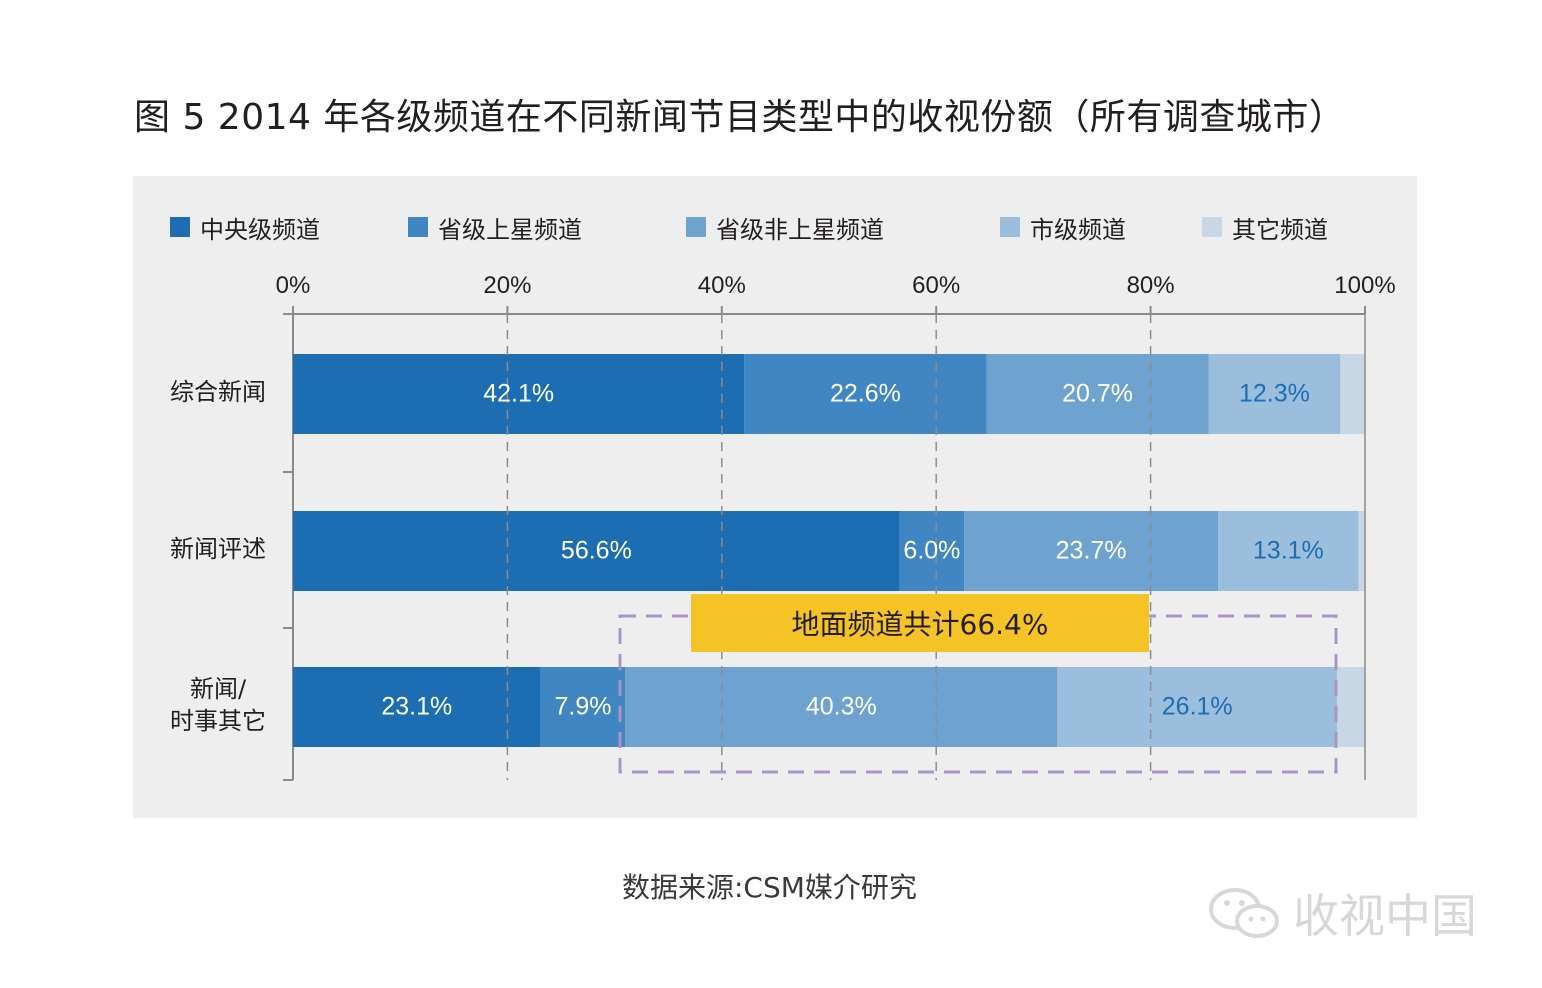 The height and width of the screenshot is (988, 1542). I want to click on legend-label: 市级频道, so click(1078, 229).